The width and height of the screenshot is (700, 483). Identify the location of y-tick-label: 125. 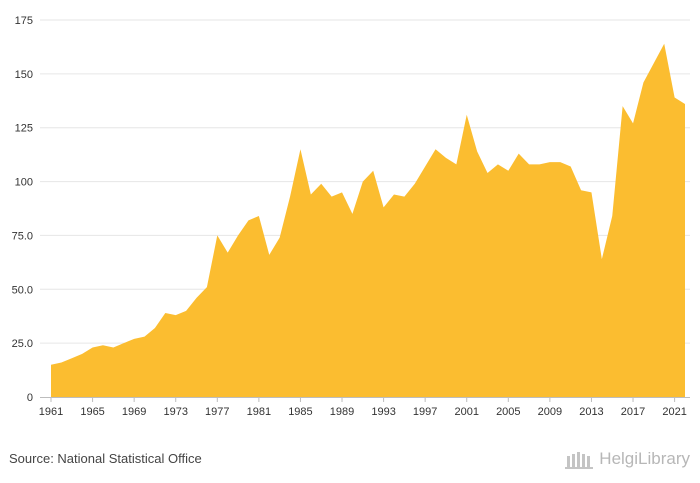
(24, 129).